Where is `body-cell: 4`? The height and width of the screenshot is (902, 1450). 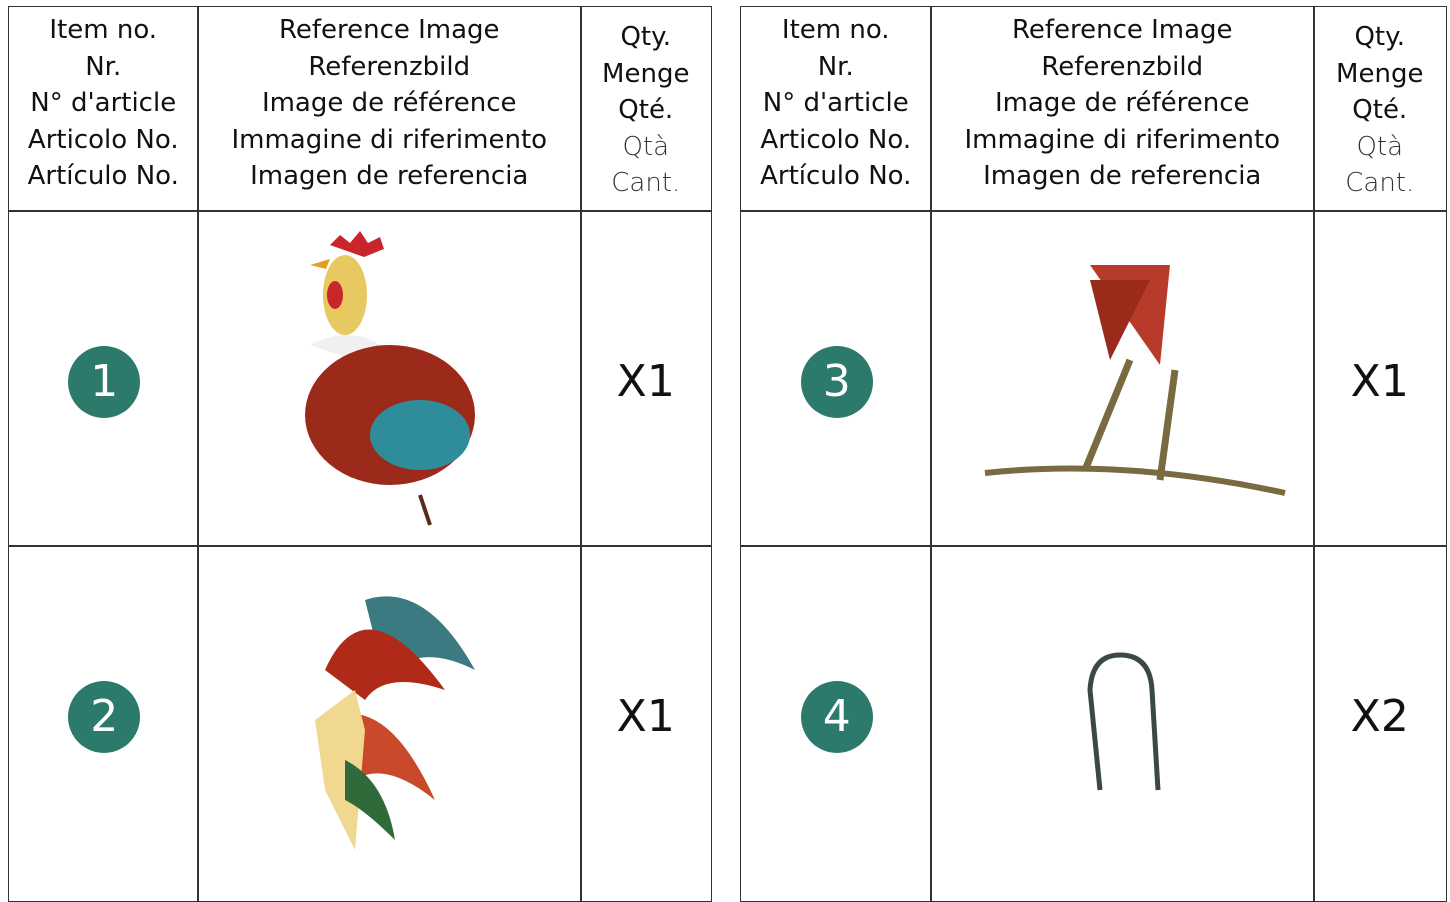
body-cell: 4 is located at coordinates (836, 723).